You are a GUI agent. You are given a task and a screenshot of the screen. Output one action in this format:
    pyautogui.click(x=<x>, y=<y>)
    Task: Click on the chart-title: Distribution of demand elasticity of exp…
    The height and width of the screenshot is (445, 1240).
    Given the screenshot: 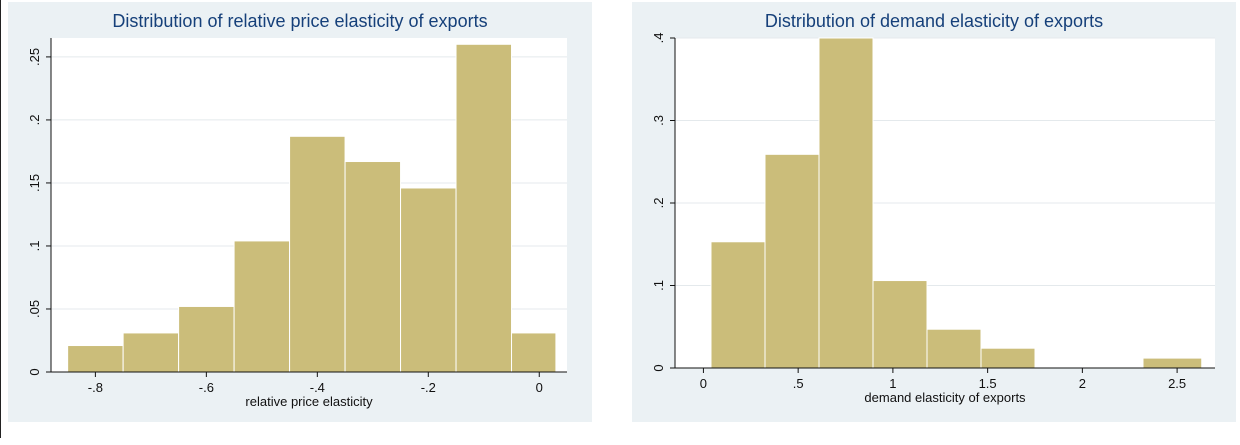 What is the action you would take?
    pyautogui.click(x=934, y=21)
    